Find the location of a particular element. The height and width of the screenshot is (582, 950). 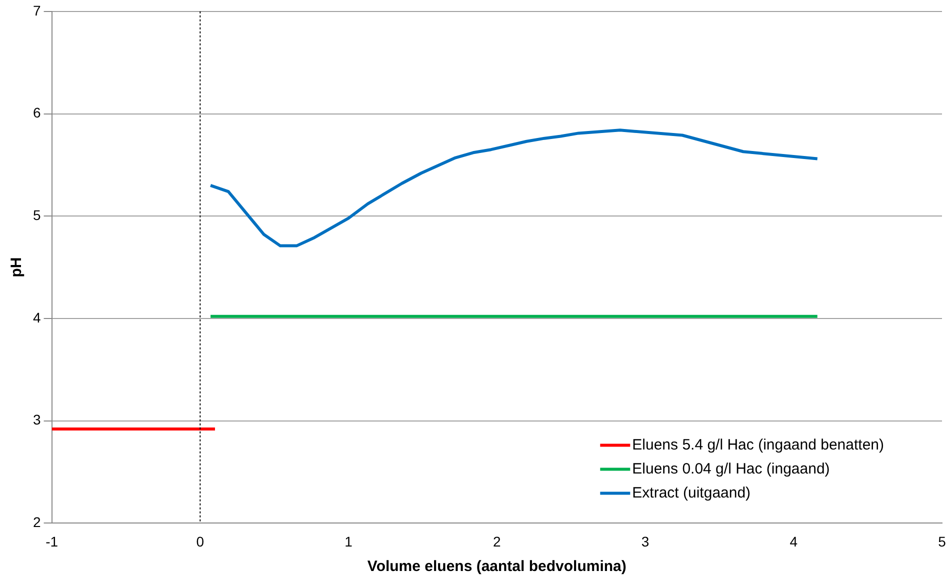

y-tick-label: 4 is located at coordinates (36, 317).